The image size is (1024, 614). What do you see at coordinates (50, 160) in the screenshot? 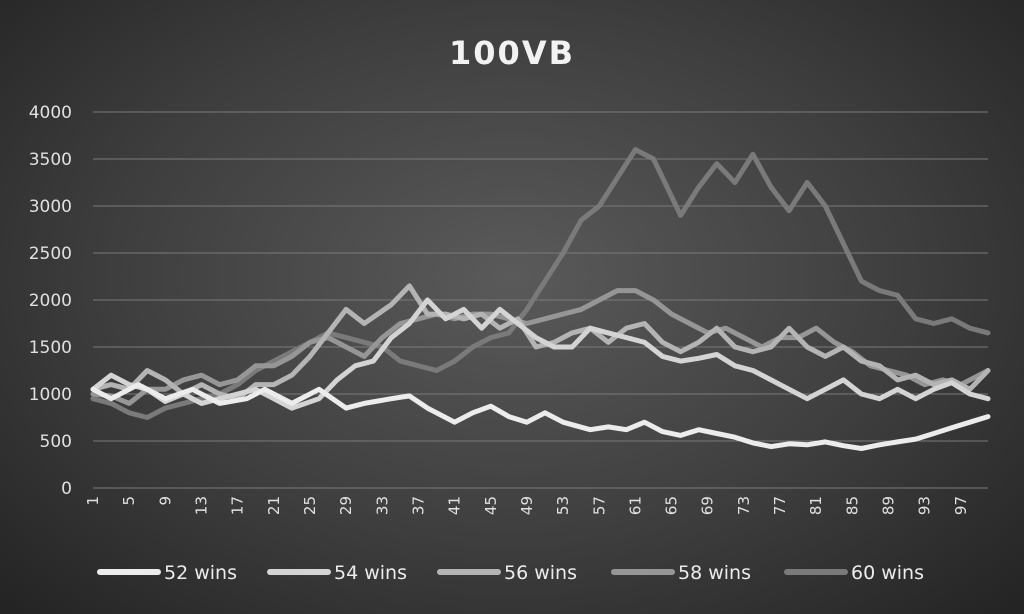
I see `y-tick-label: 3500` at bounding box center [50, 160].